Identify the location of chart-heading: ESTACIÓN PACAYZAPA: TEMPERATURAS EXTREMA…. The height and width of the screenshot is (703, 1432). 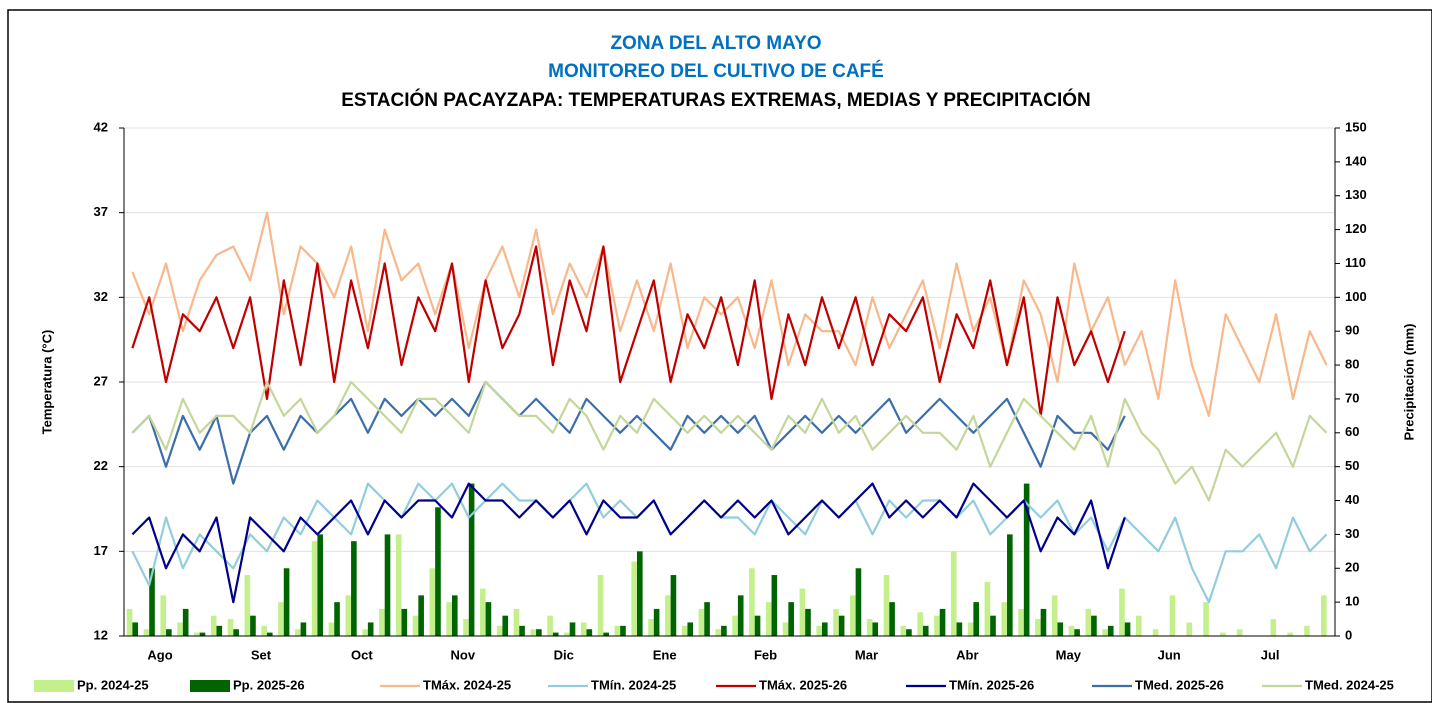
(716, 100).